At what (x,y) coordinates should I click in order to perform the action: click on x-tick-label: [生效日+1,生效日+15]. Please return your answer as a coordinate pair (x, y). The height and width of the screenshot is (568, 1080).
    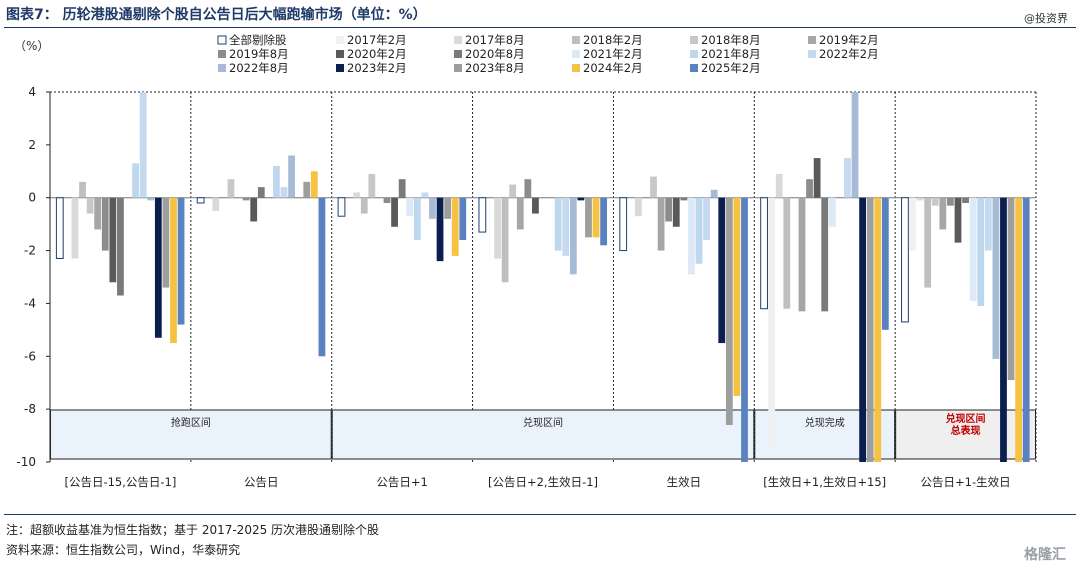
    Looking at the image, I should click on (824, 482).